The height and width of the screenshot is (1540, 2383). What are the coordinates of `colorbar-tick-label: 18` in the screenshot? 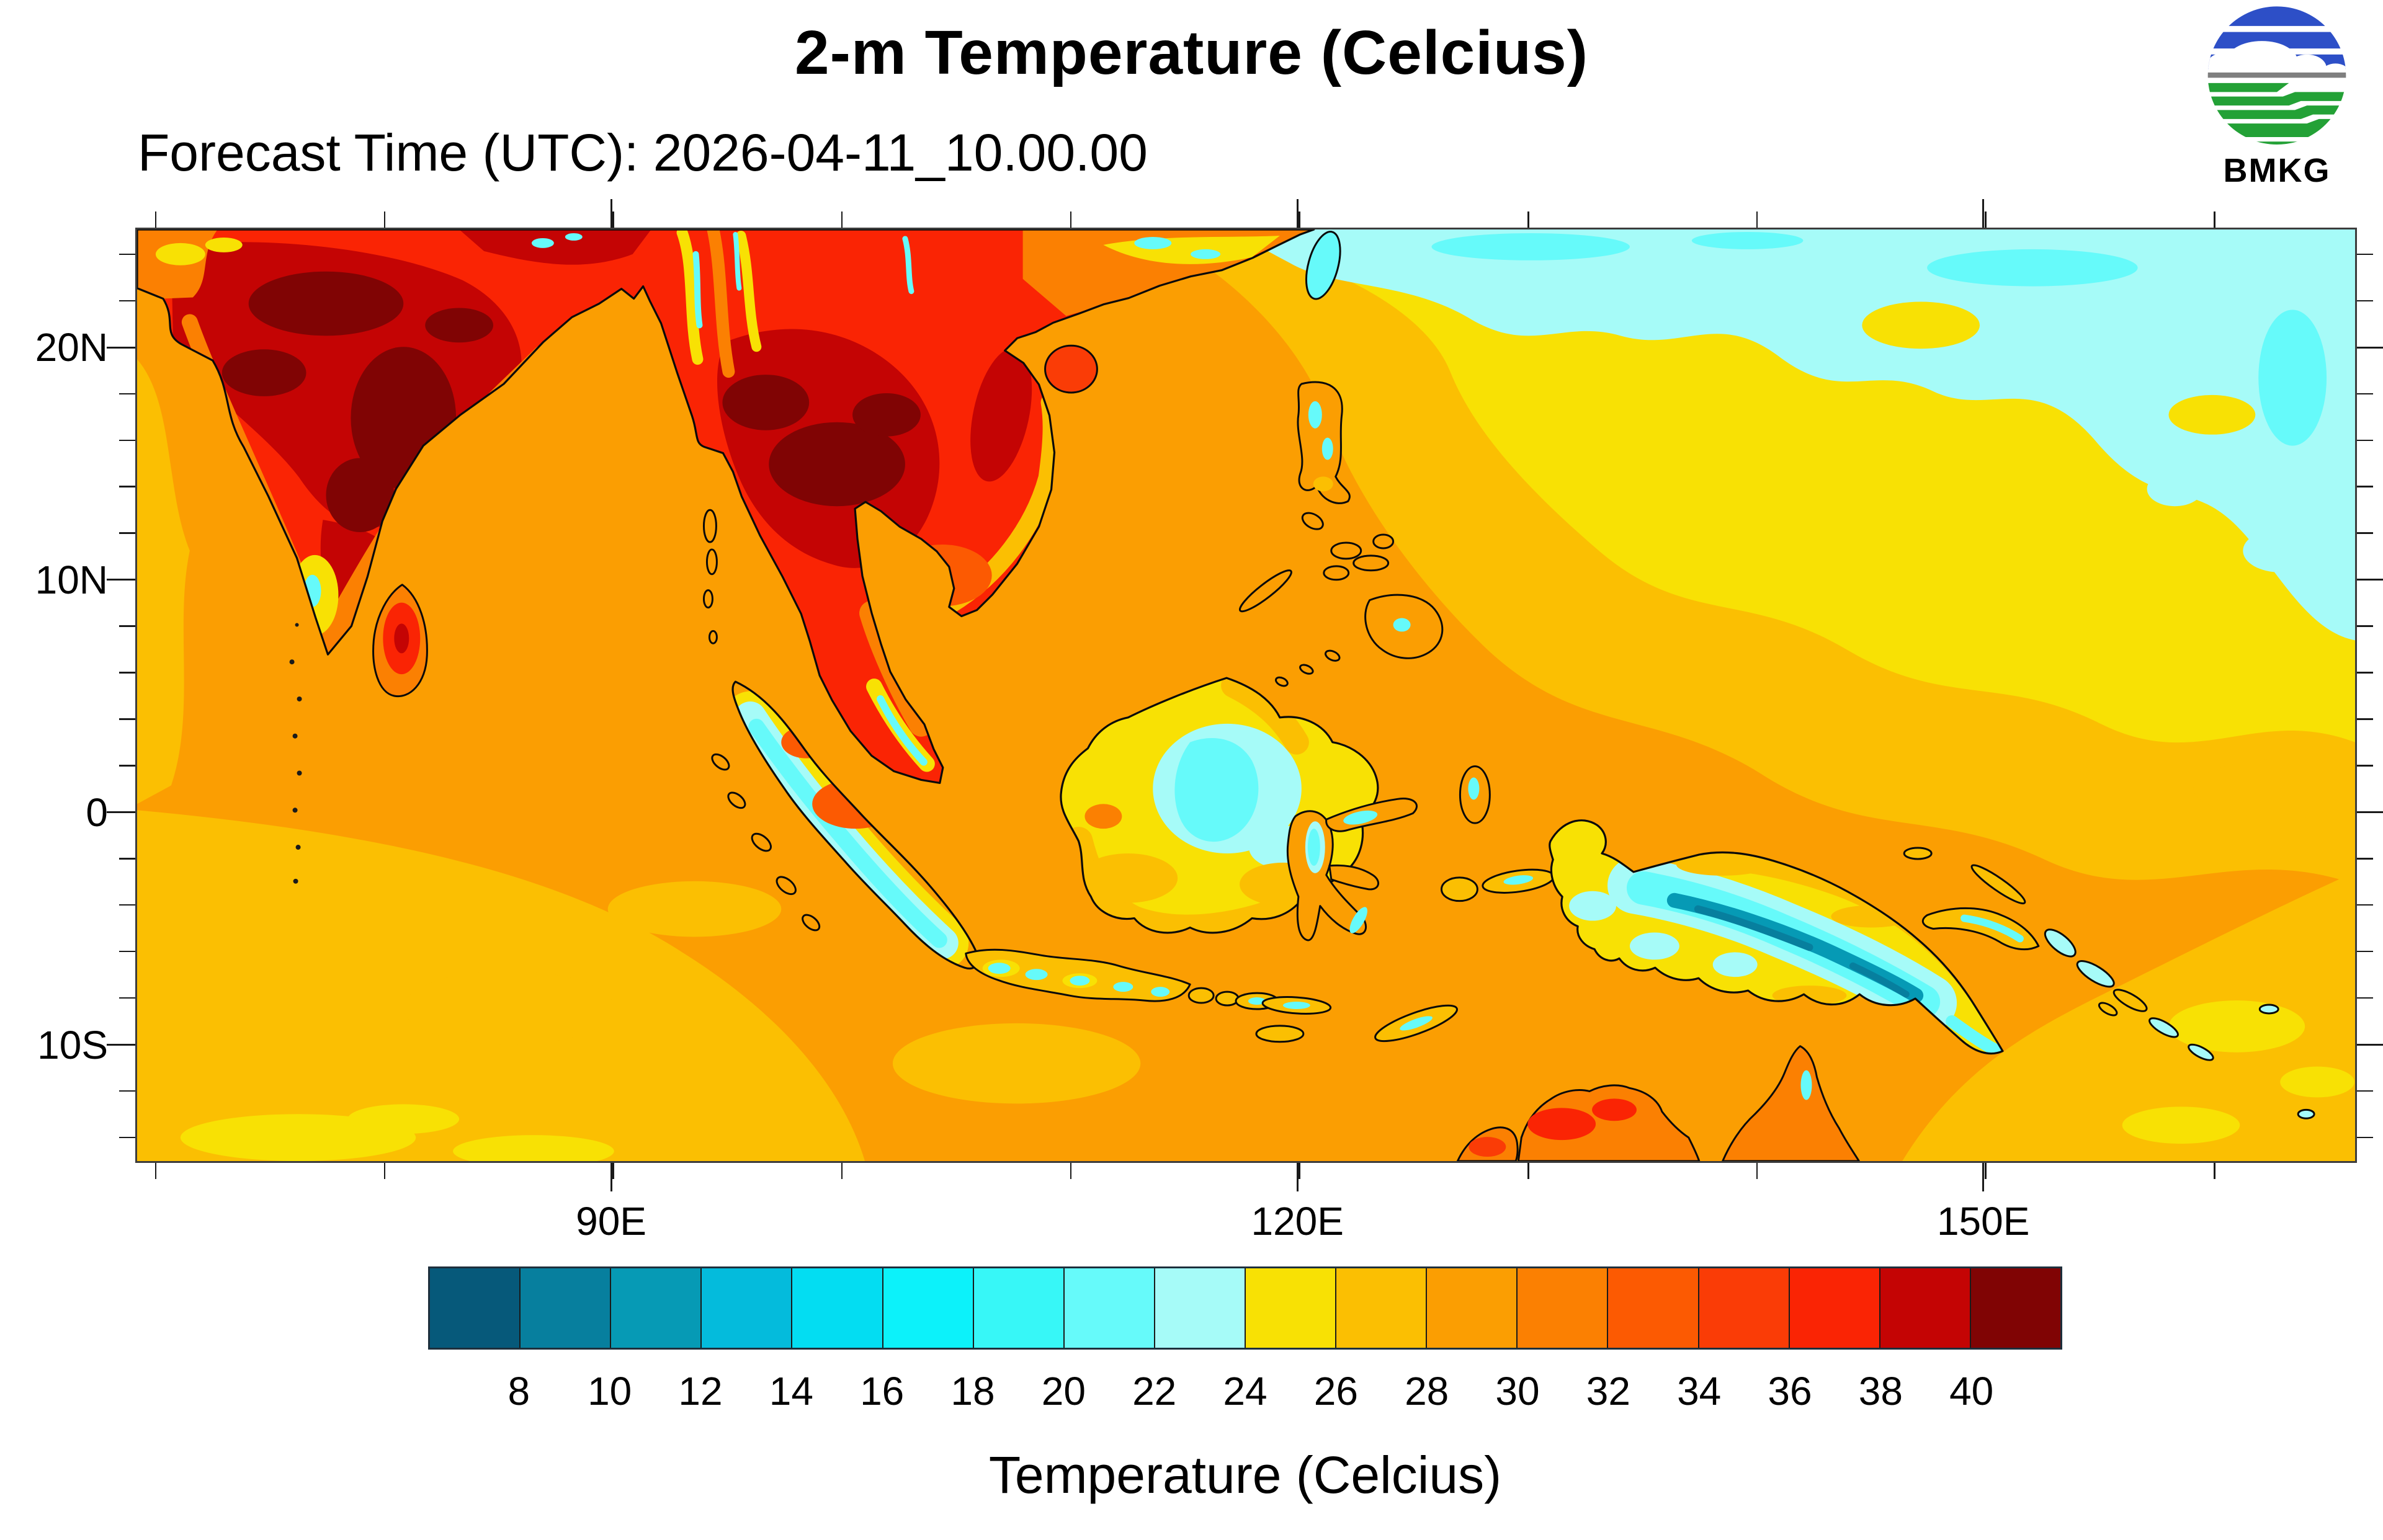 It's located at (972, 1391).